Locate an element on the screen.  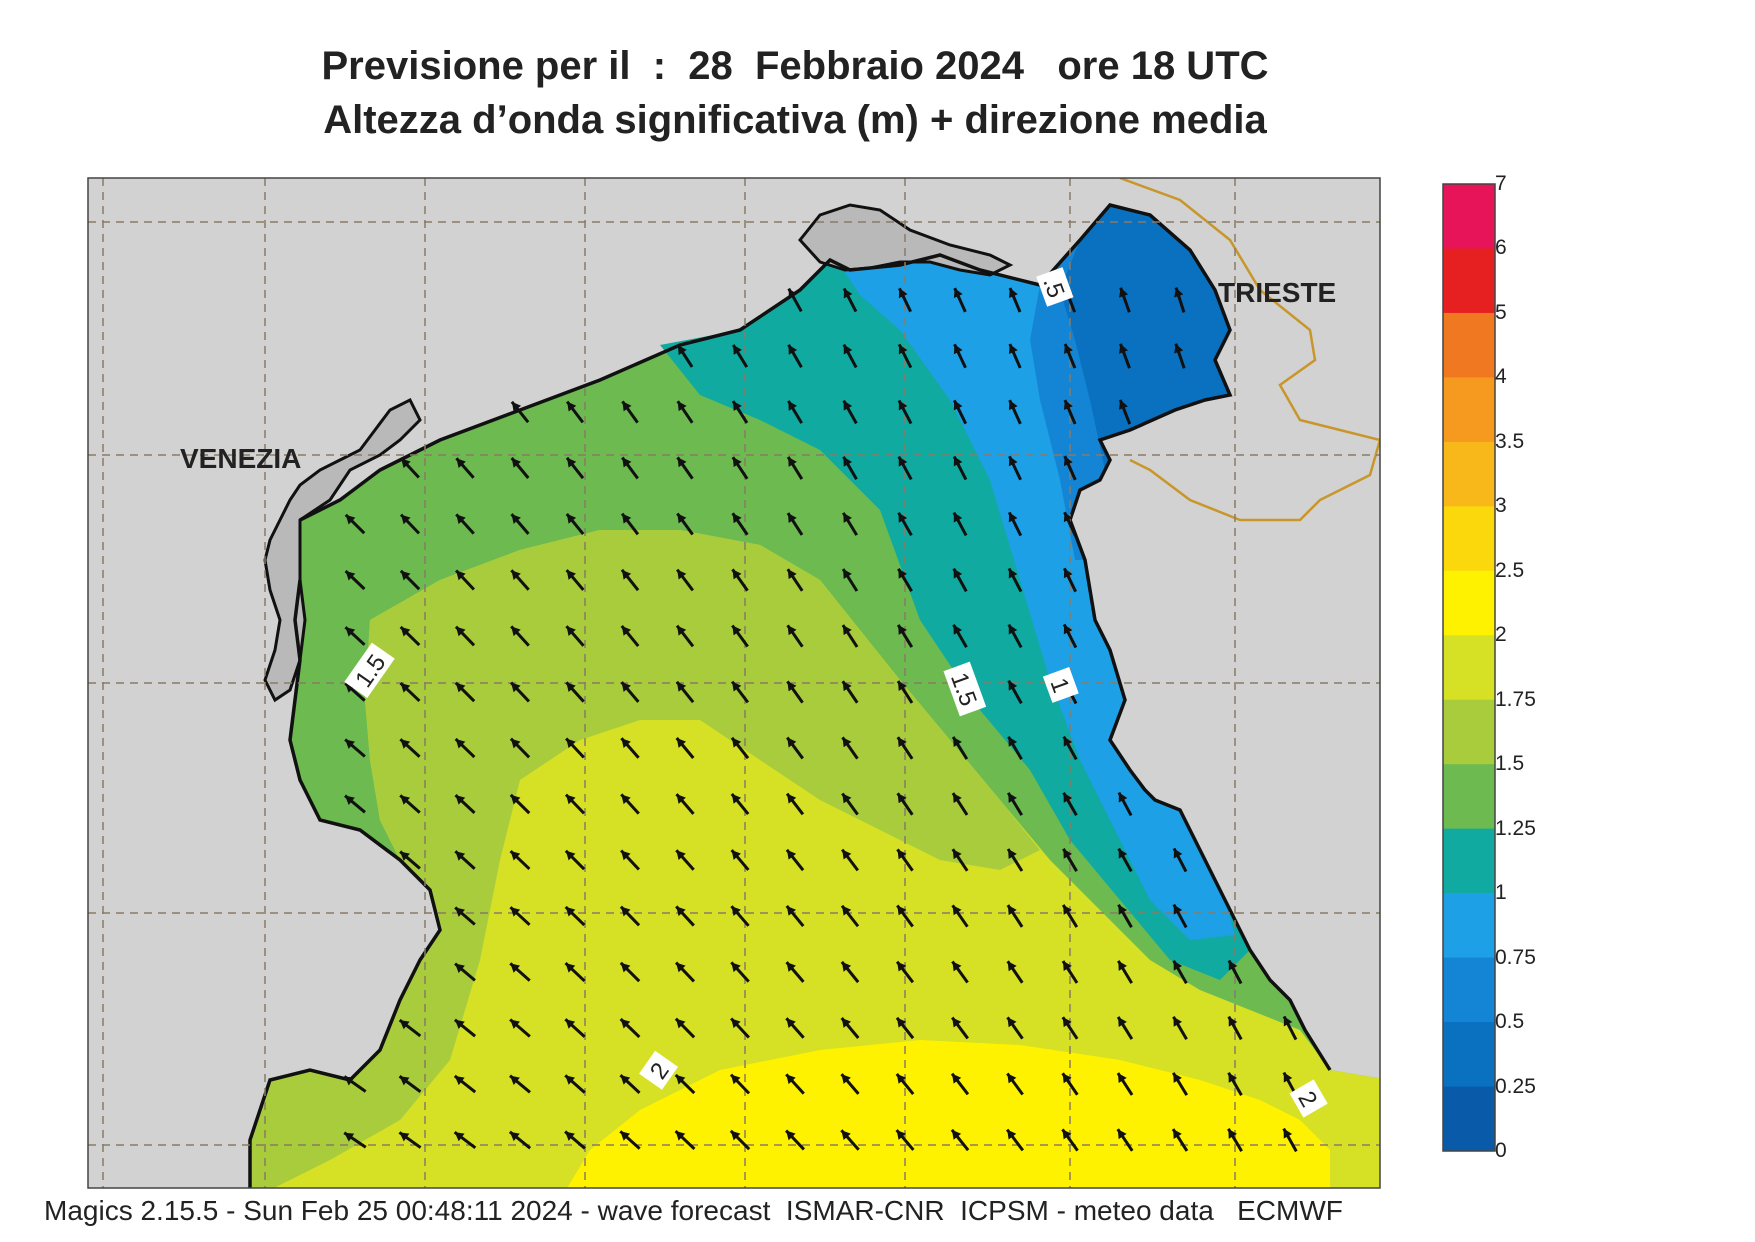
colorbar-level-label: 2 is located at coordinates (1501, 635).